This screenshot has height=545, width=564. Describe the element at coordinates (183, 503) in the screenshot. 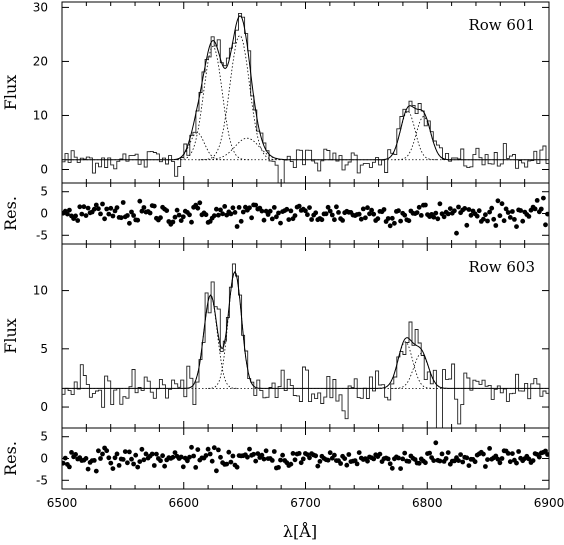

I see `x-tick-label: 6600` at that location.